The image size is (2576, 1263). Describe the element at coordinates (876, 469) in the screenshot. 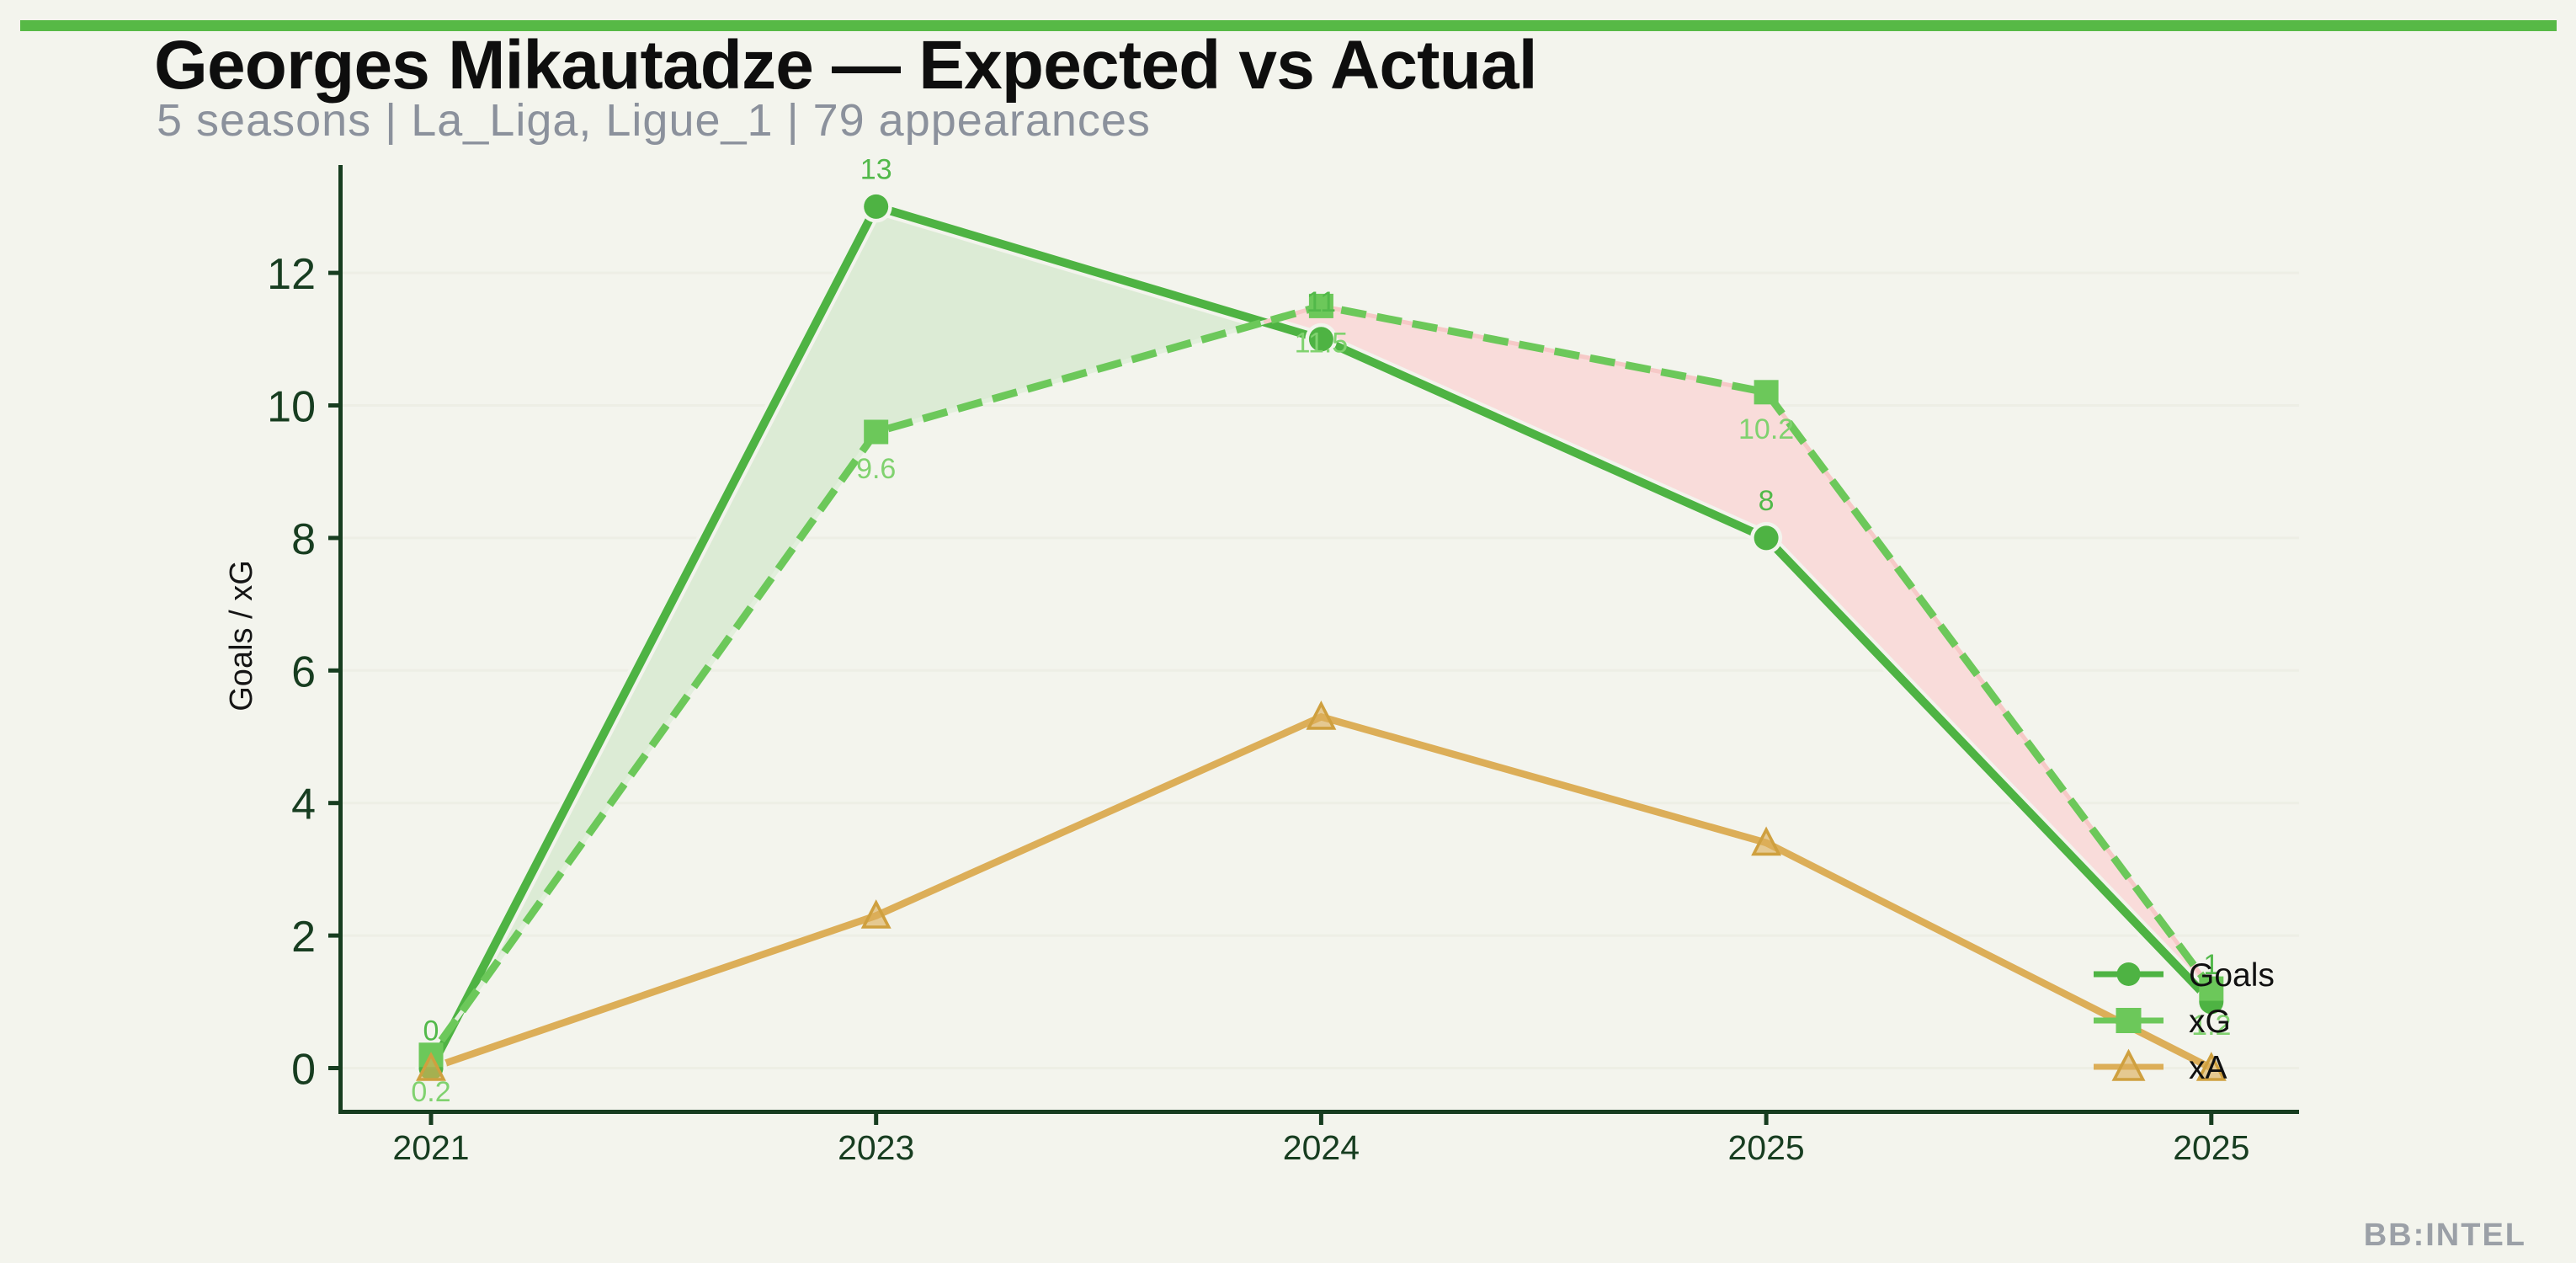

I see `svg-text: 9.6` at that location.